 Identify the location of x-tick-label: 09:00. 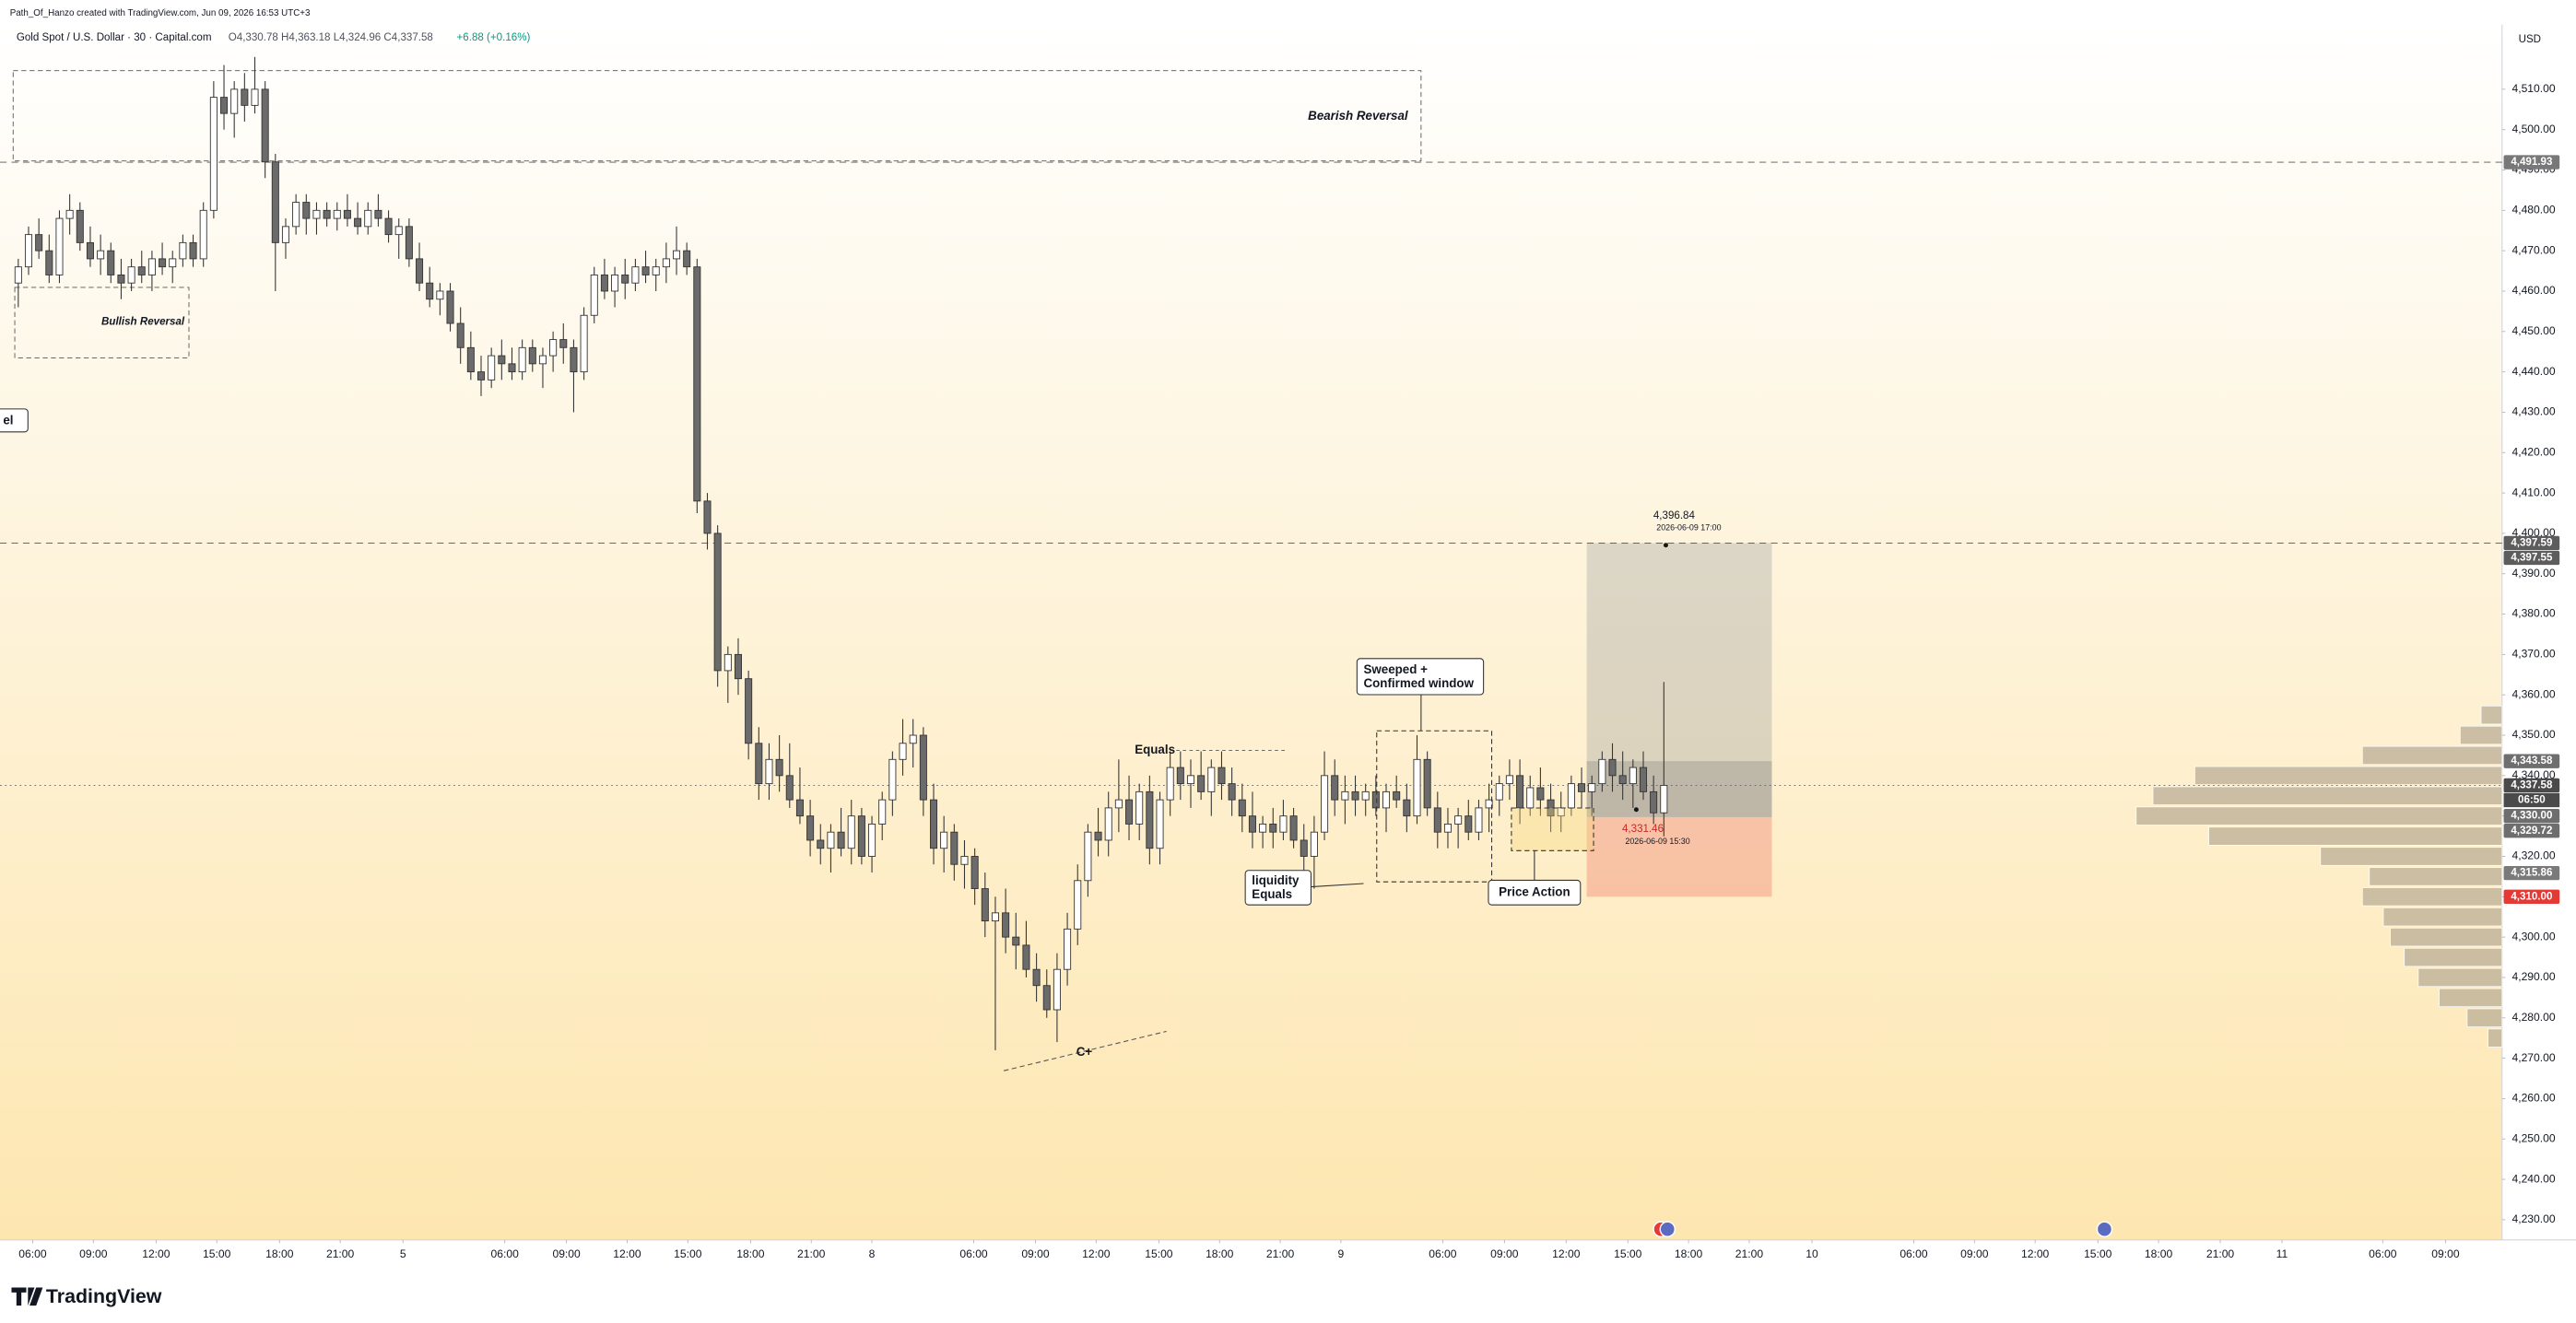
(1504, 1253).